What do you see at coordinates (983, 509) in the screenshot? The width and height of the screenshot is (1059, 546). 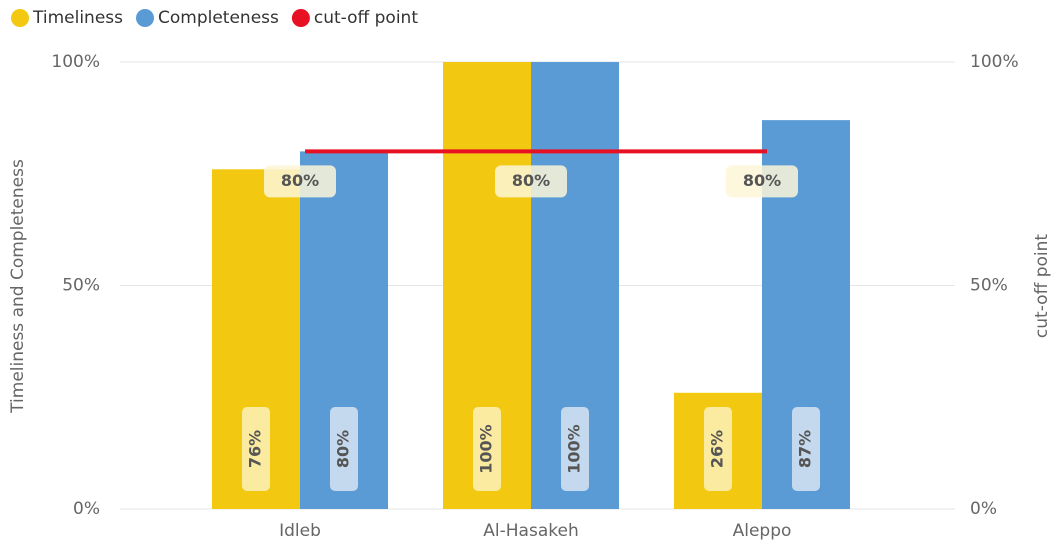 I see `y2-tick-label: 0%` at bounding box center [983, 509].